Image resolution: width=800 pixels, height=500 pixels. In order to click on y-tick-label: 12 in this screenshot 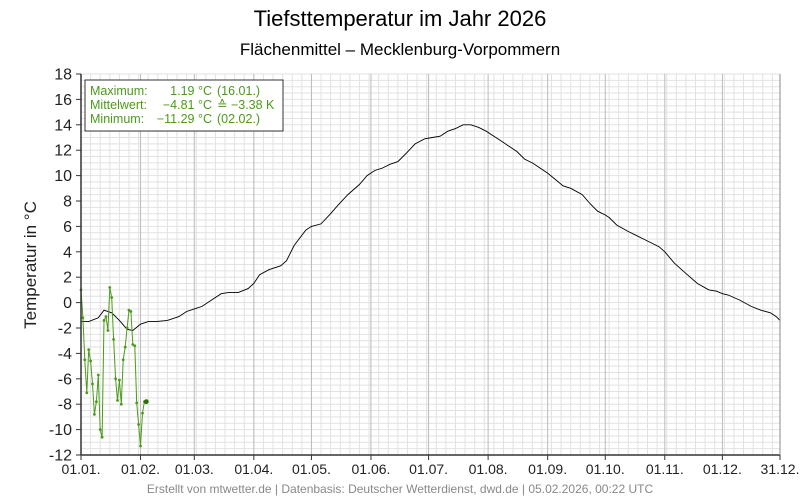, I will do `click(63, 151)`.